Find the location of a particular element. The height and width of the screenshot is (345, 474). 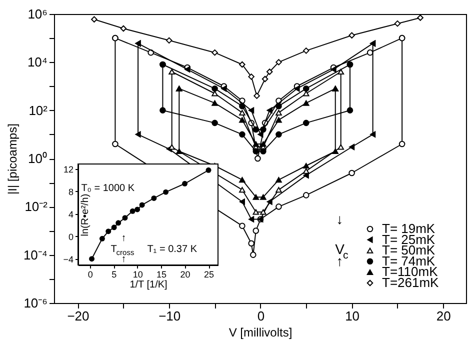

annotation: T₁ = 0.37 K is located at coordinates (172, 249).